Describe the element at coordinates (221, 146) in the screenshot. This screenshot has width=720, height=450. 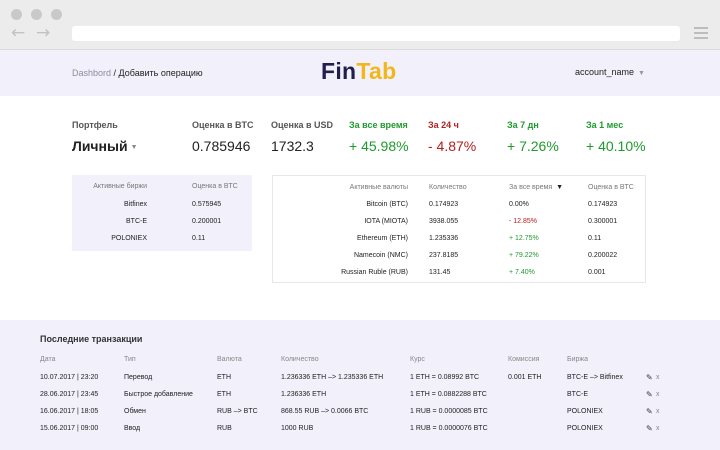
I see `stat-value: 0.785946` at that location.